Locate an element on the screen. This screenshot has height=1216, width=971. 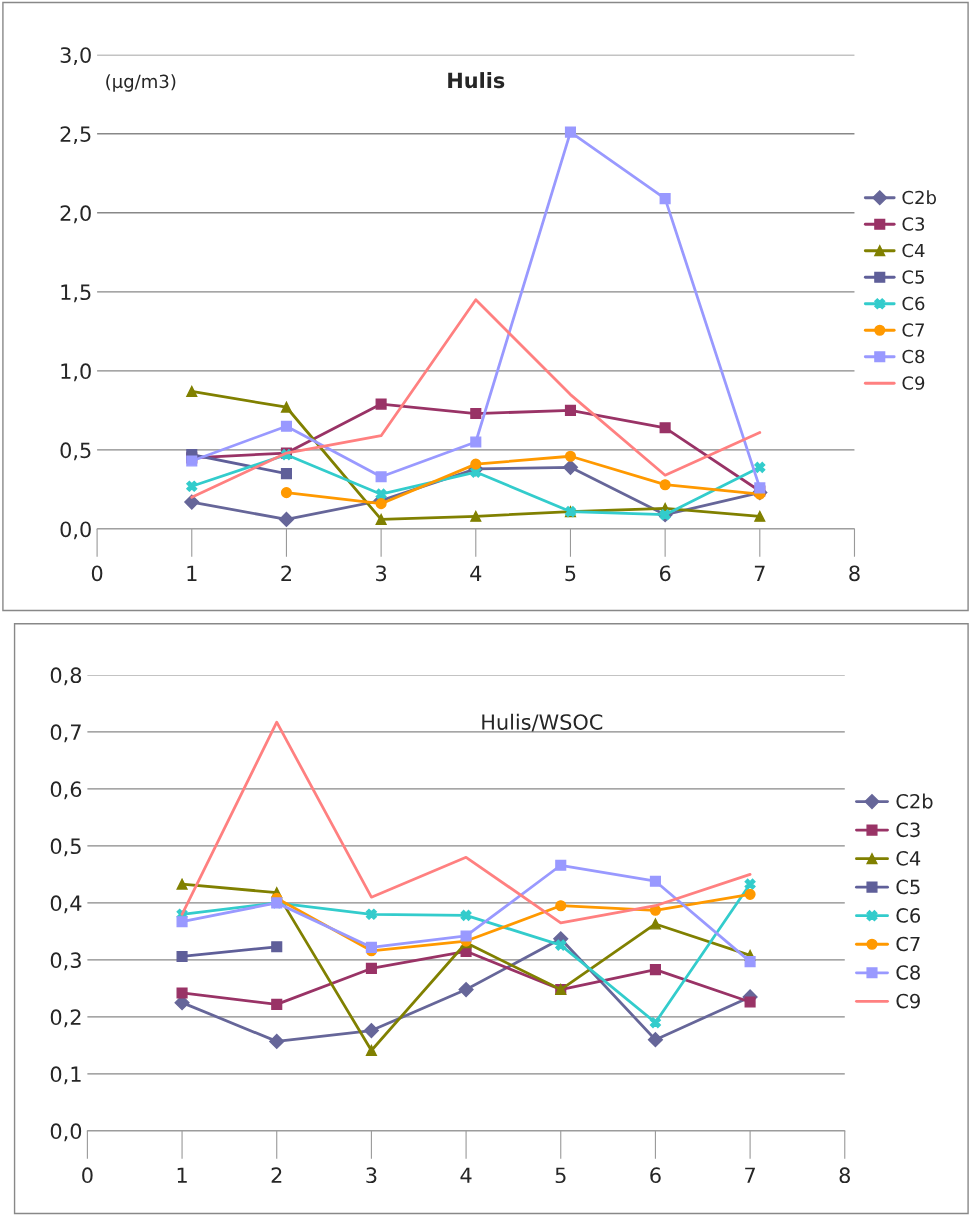
y-tick-label: 0,3 is located at coordinates (65, 961).